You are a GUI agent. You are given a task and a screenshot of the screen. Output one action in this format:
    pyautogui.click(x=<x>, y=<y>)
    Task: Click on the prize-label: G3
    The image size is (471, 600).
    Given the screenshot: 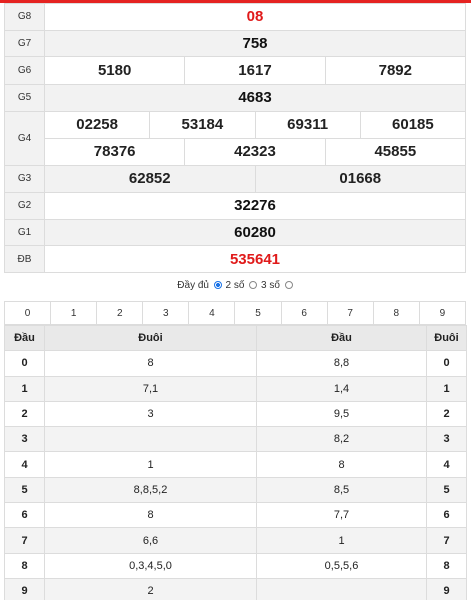 What is the action you would take?
    pyautogui.click(x=24, y=179)
    